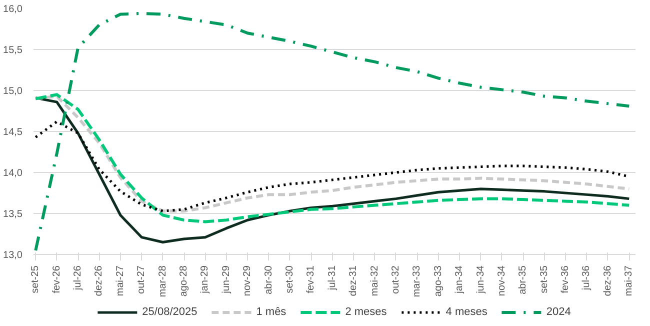 The image size is (650, 326). What do you see at coordinates (13, 91) in the screenshot?
I see `y-tick-label: 15,0` at bounding box center [13, 91].